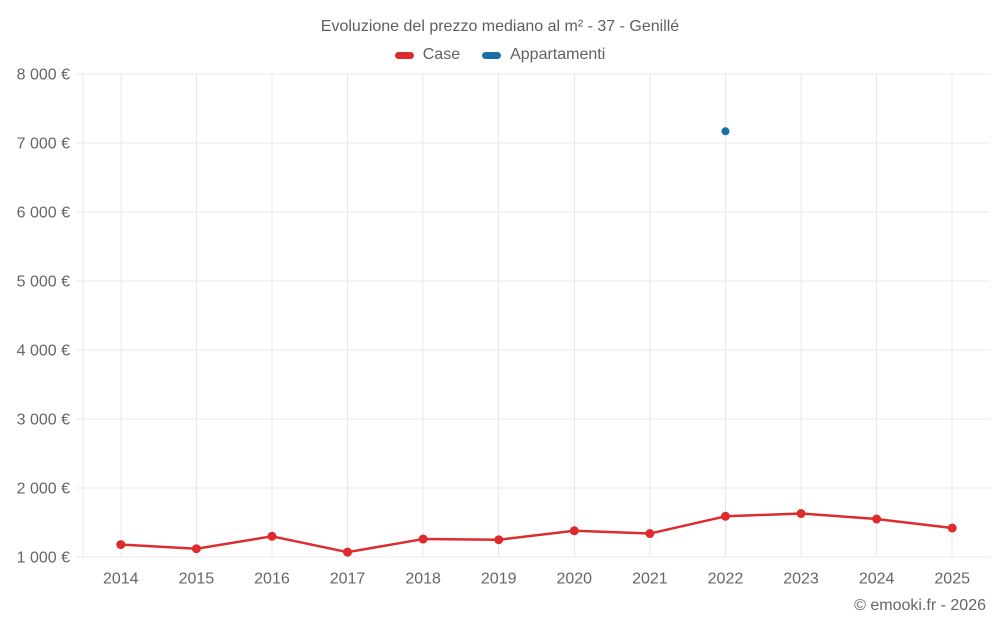 The width and height of the screenshot is (1000, 625). Describe the element at coordinates (726, 579) in the screenshot. I see `x-tick-label: 2022` at that location.